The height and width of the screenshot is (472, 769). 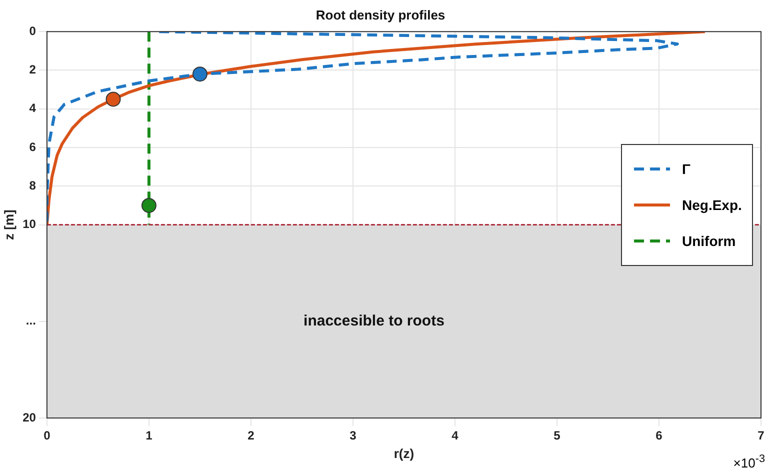 I want to click on y-axis-title: z [m], so click(x=8, y=225).